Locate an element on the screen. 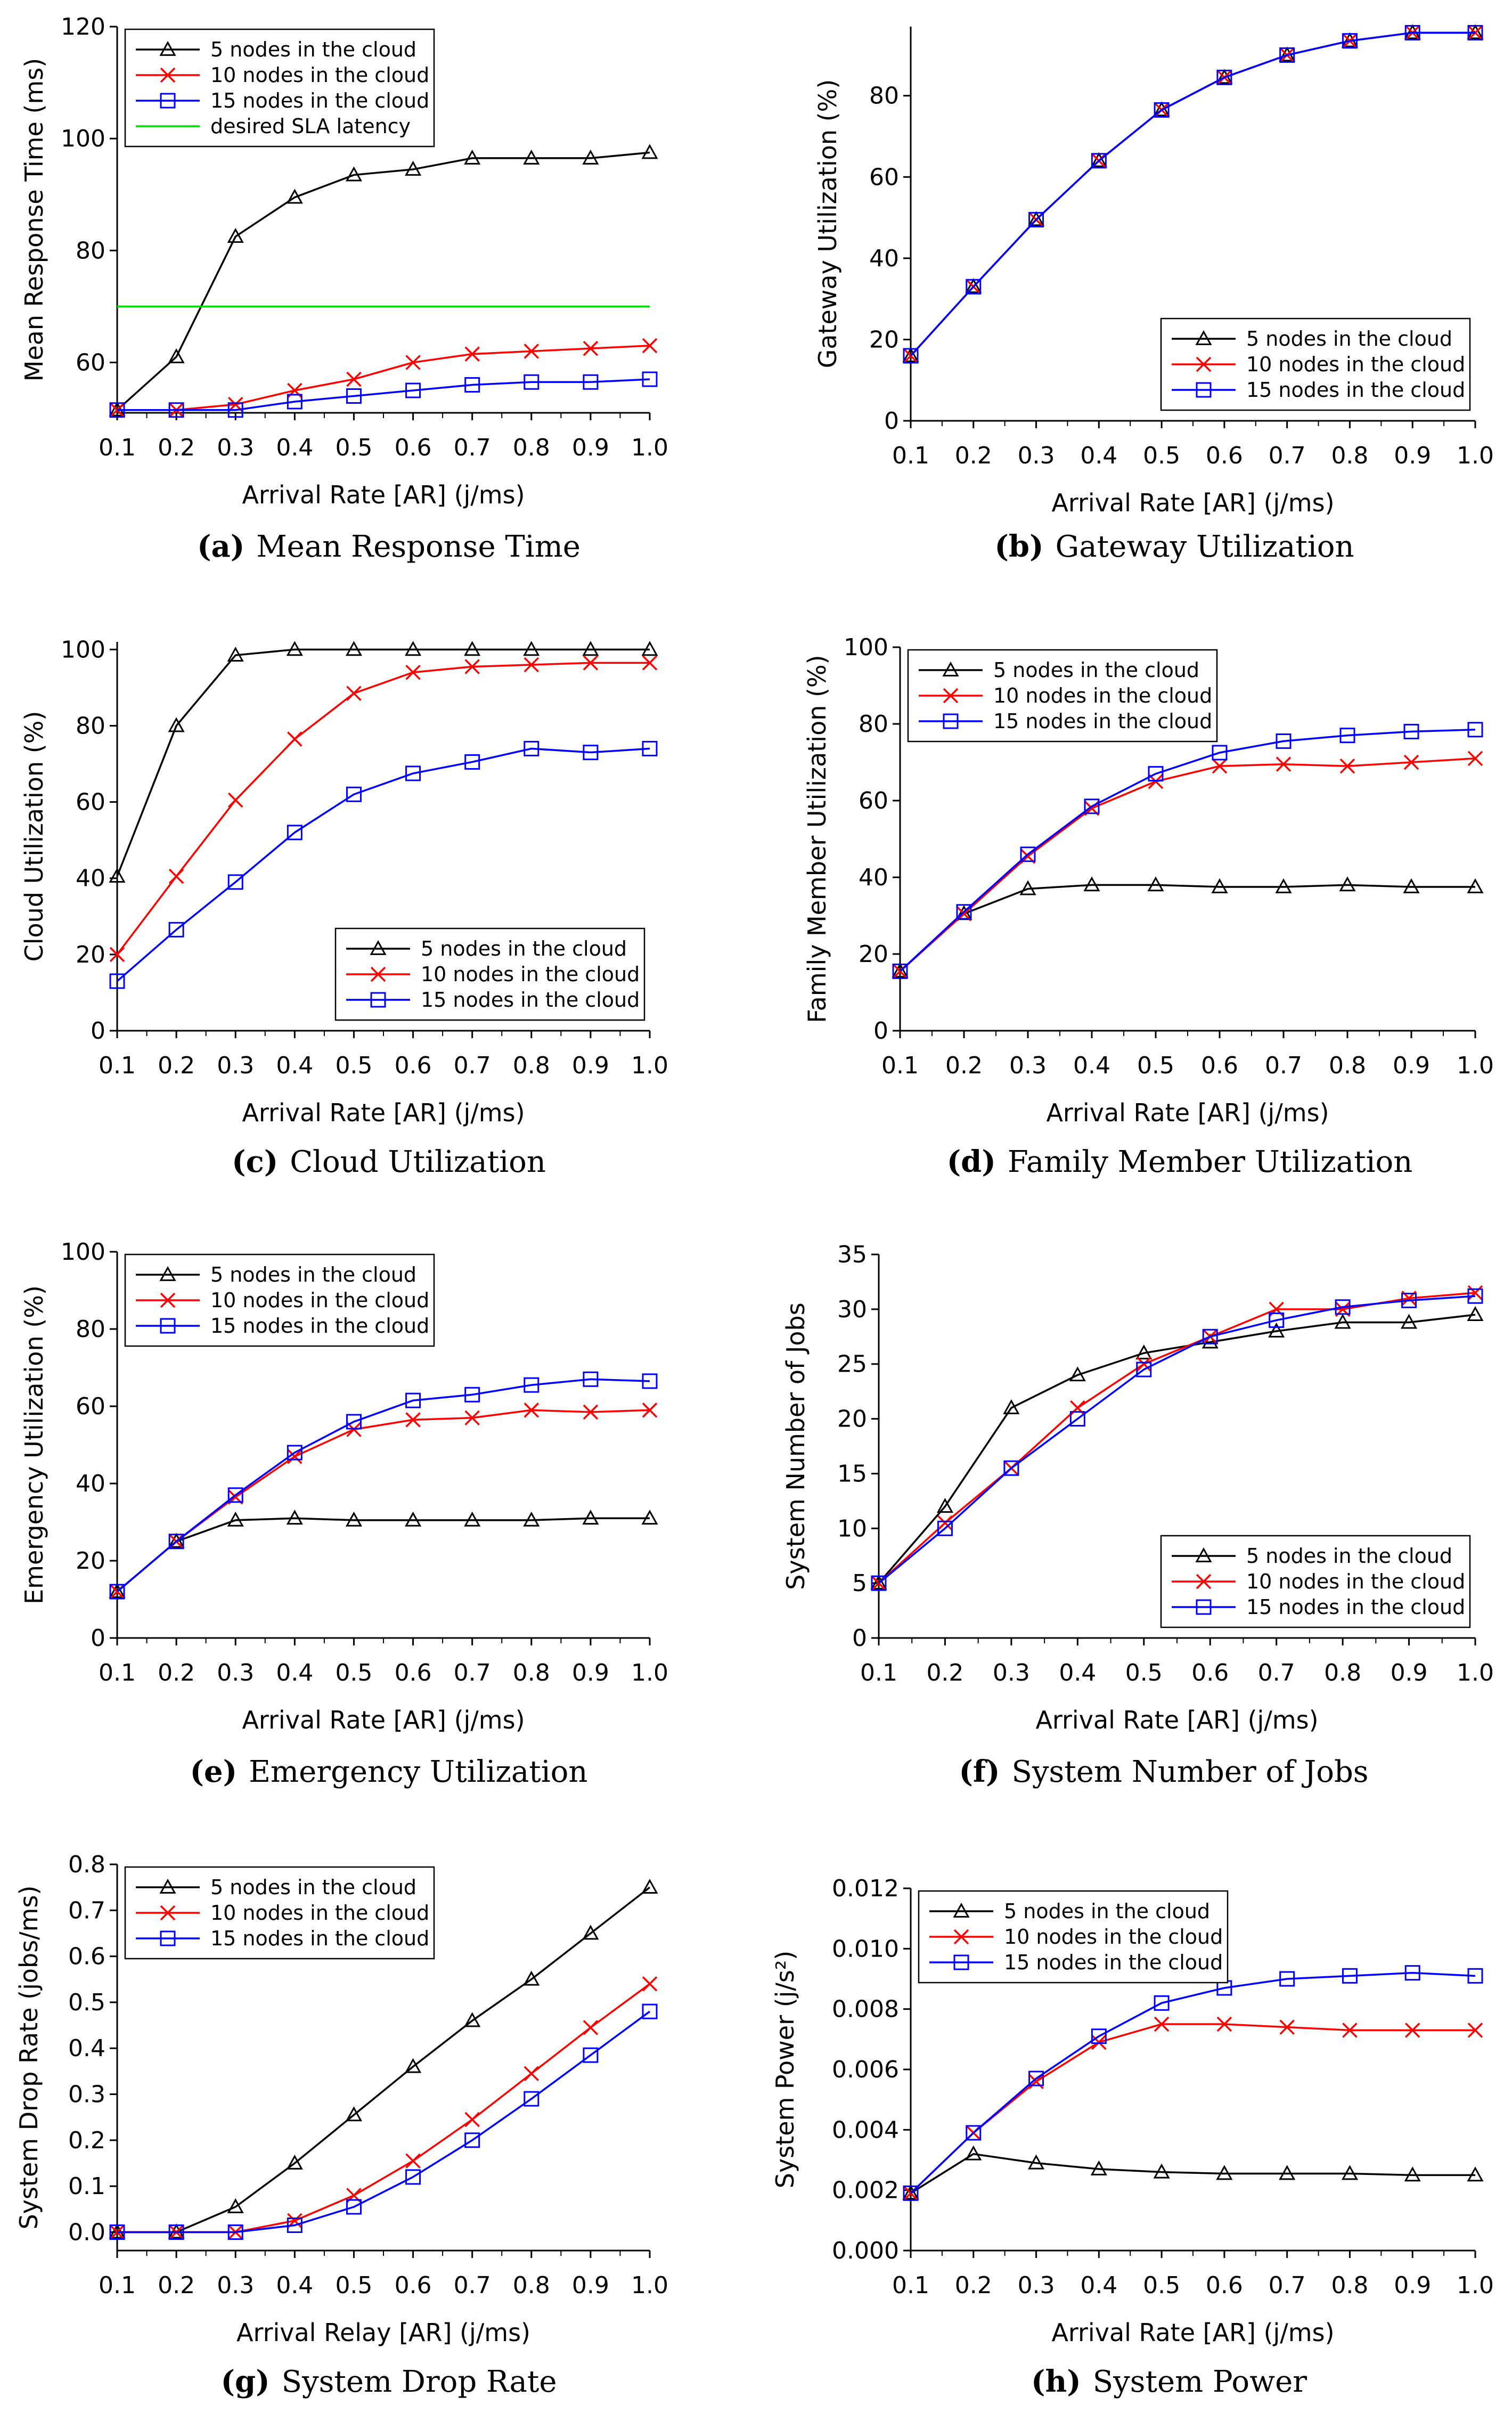 The image size is (1512, 2429). caption-letter: (h) is located at coordinates (1056, 2381).